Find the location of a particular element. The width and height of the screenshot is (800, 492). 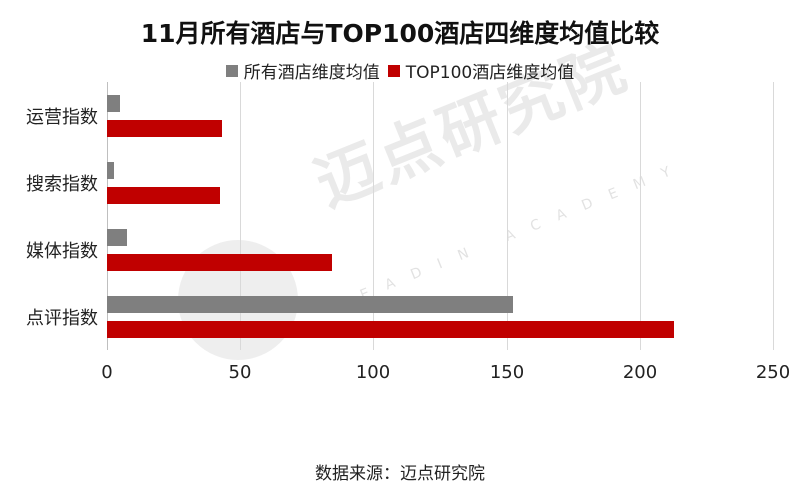

category-label: 运营指数 is located at coordinates (62, 117).